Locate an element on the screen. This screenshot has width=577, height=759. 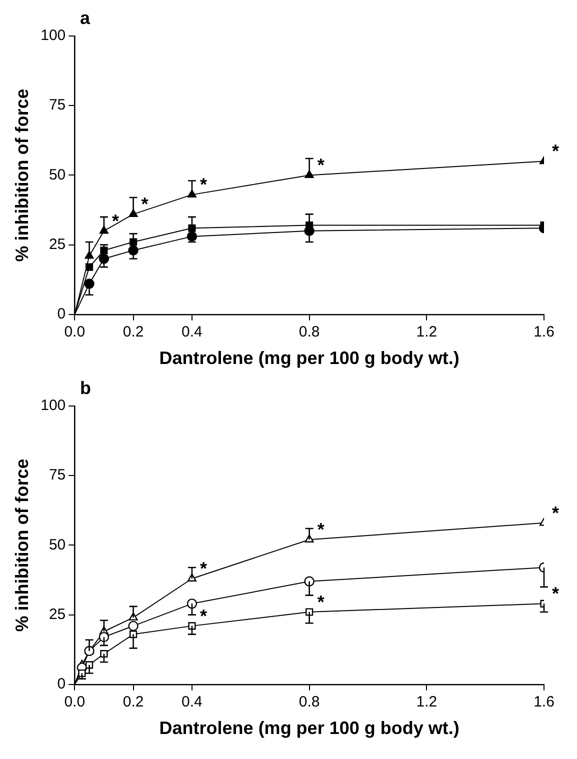
chart-title: a is located at coordinates (85, 18).